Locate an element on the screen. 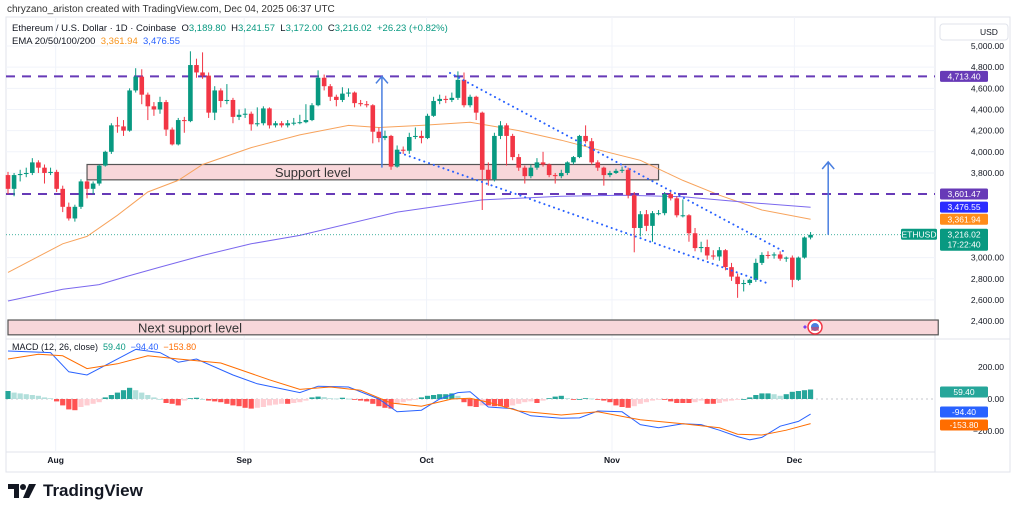 The height and width of the screenshot is (510, 1024). currency-label: USD is located at coordinates (989, 32).